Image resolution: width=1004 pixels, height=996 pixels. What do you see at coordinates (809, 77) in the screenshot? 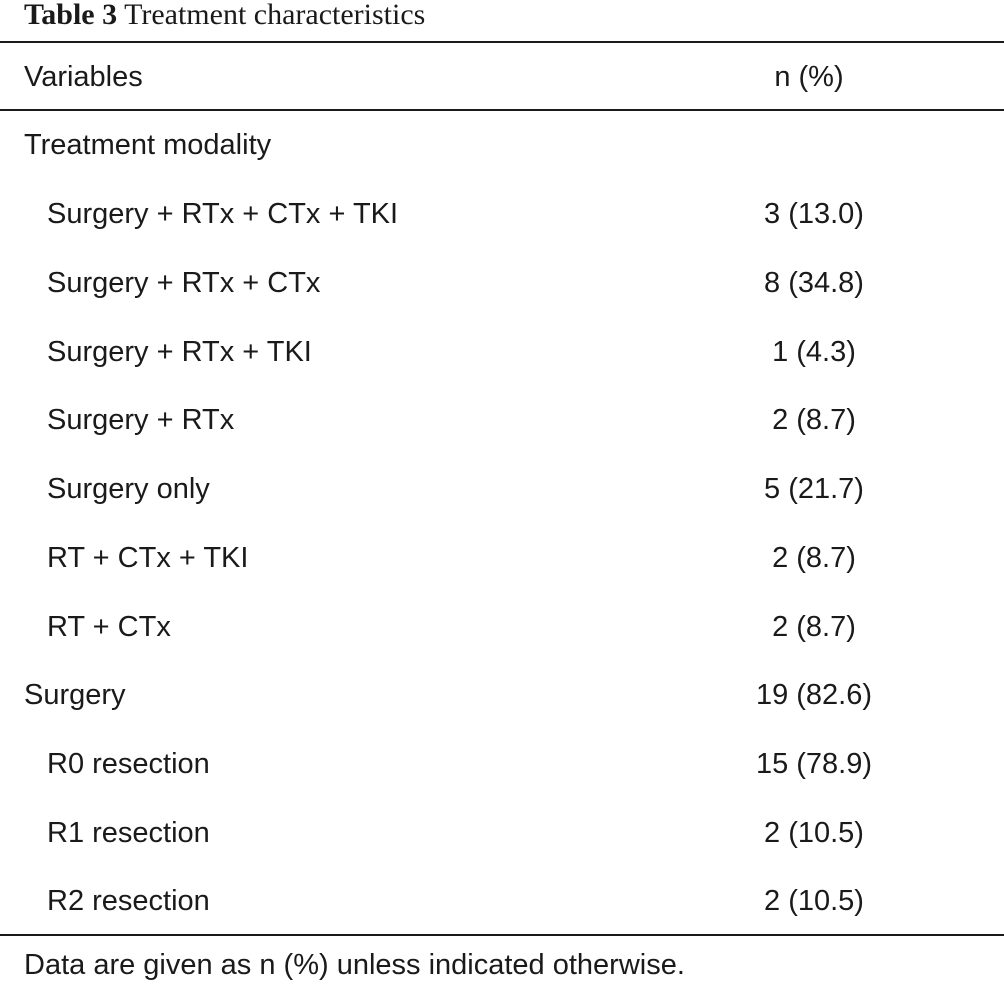
I see `column-header-value: n (%)` at bounding box center [809, 77].